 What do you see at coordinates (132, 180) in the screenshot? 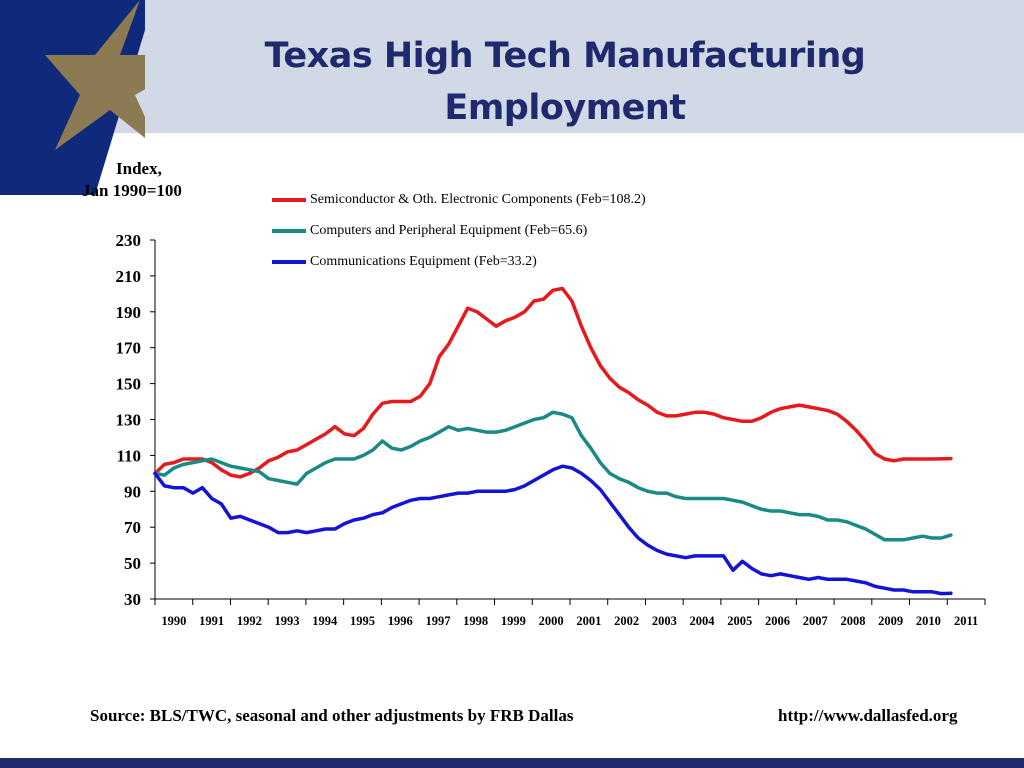
I see `y-axis-unit-label: Index, Jan 1990=100` at bounding box center [132, 180].